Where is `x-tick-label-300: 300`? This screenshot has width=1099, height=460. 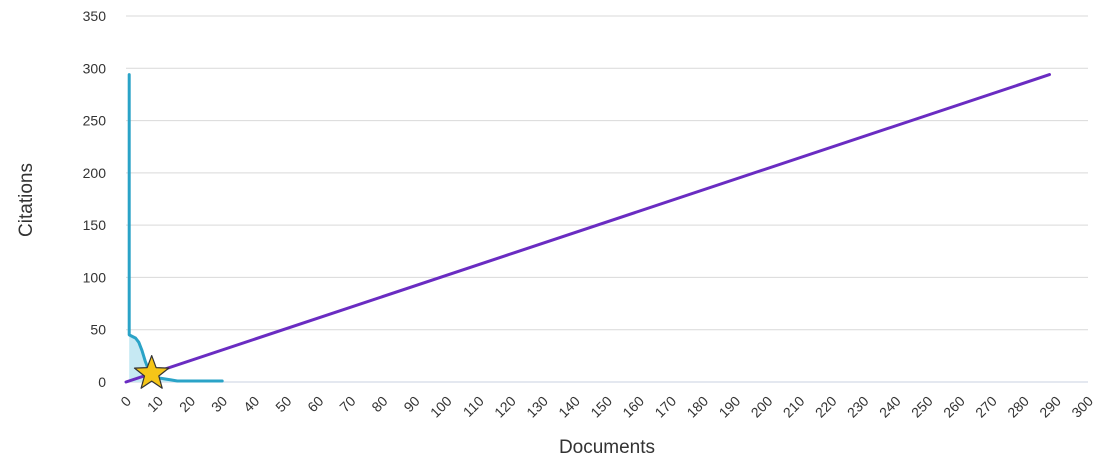 x-tick-label-300: 300 is located at coordinates (1082, 407).